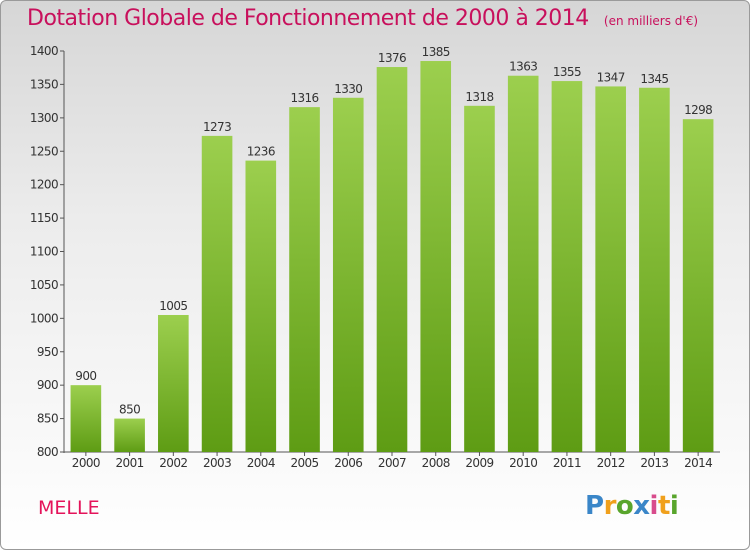 This screenshot has height=550, width=750. I want to click on logo-letter: P, so click(594, 506).